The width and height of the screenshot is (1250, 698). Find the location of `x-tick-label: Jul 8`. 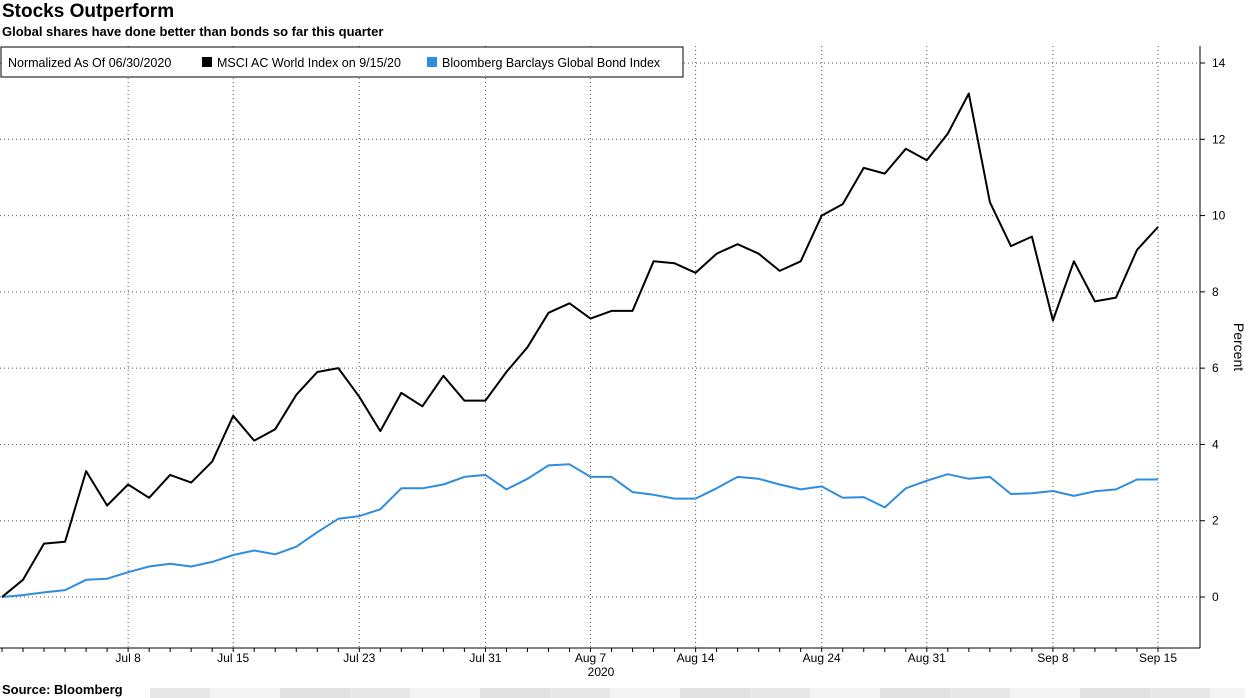

x-tick-label: Jul 8 is located at coordinates (128, 658).